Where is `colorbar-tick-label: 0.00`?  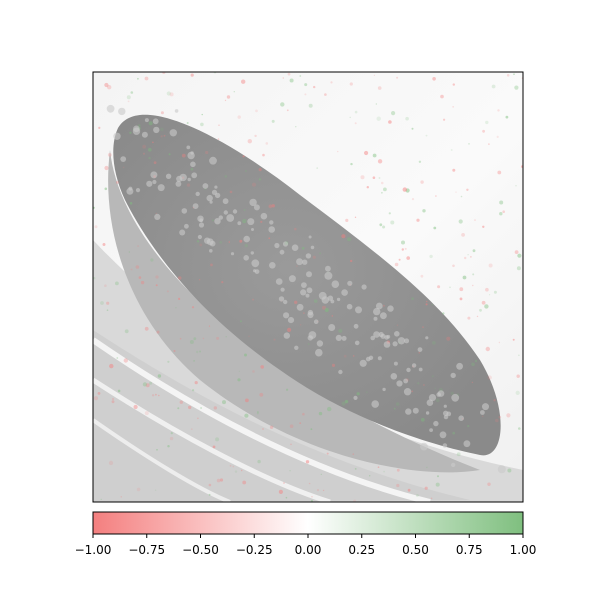
colorbar-tick-label: 0.00 is located at coordinates (308, 550).